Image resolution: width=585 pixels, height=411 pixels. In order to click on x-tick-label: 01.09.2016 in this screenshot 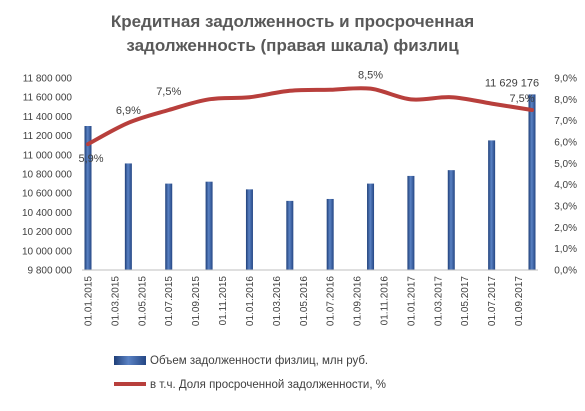, I will do `click(358, 301)`.